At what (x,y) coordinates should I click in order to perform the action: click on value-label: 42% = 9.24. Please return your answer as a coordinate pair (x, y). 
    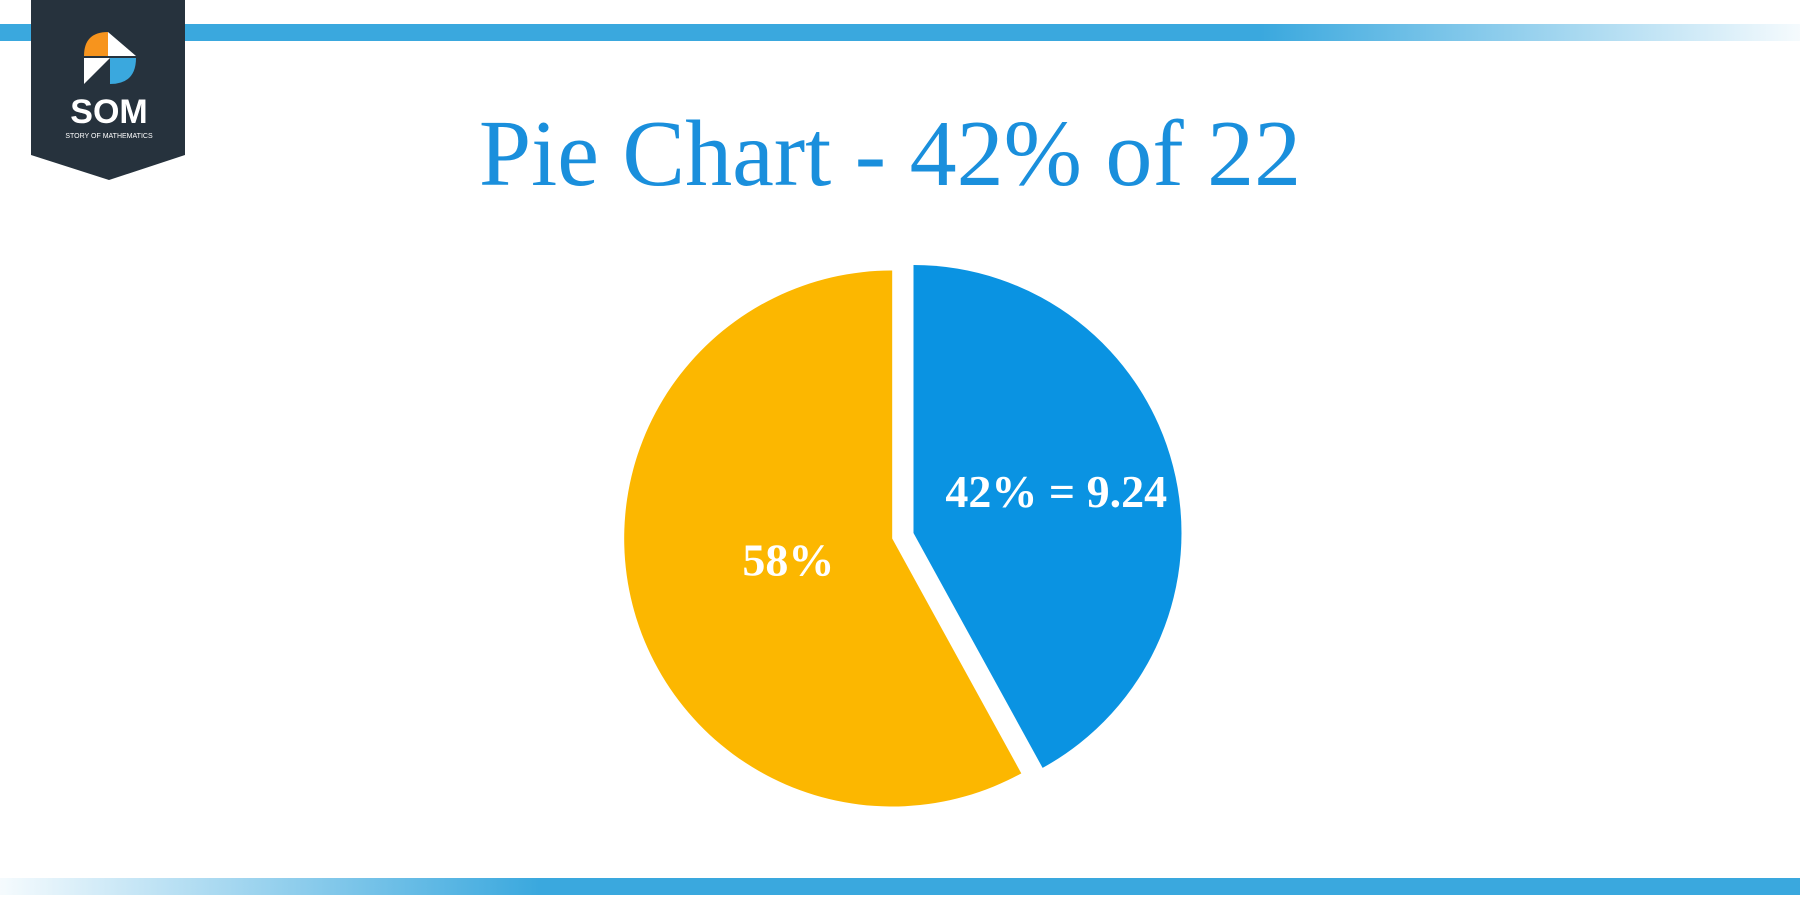
    Looking at the image, I should click on (1056, 491).